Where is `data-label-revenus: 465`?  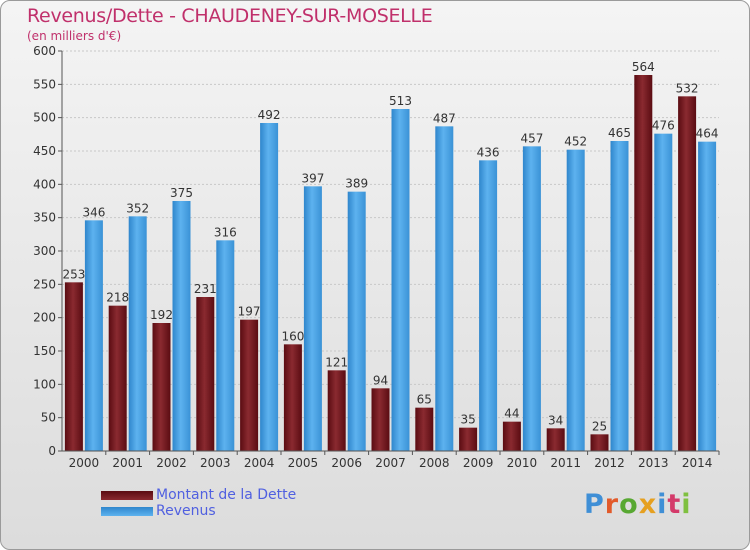 data-label-revenus: 465 is located at coordinates (619, 133).